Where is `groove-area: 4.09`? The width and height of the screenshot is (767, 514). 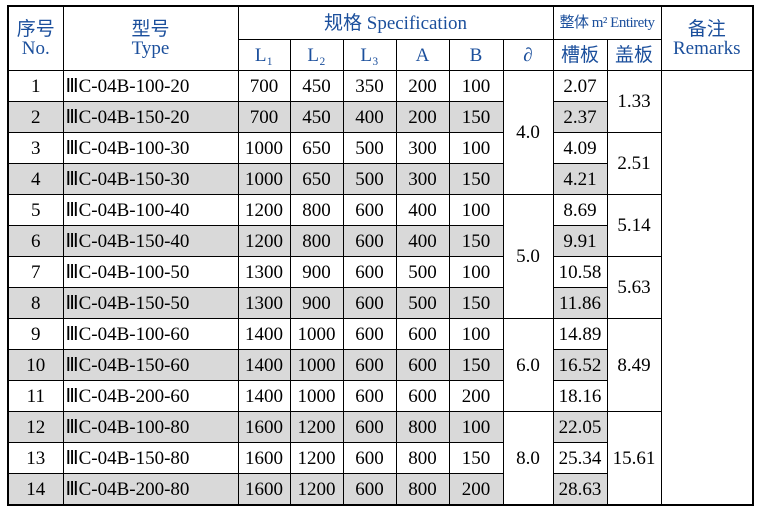
groove-area: 4.09 is located at coordinates (580, 148).